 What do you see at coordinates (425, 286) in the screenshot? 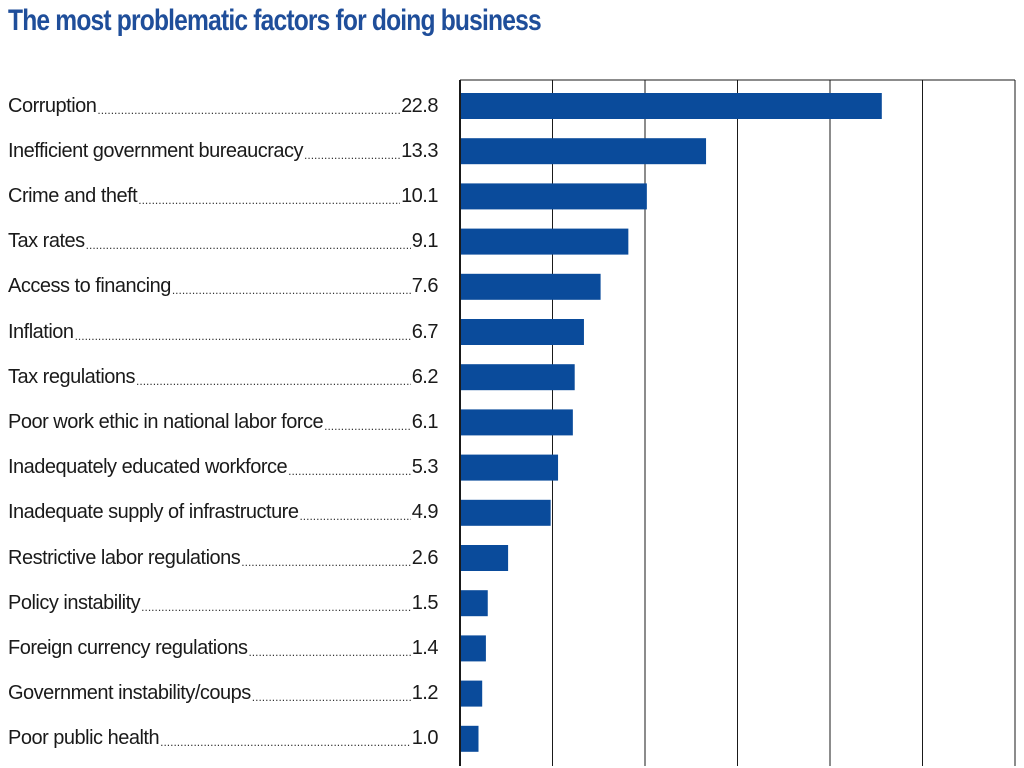
I see `value-label: 7.6` at bounding box center [425, 286].